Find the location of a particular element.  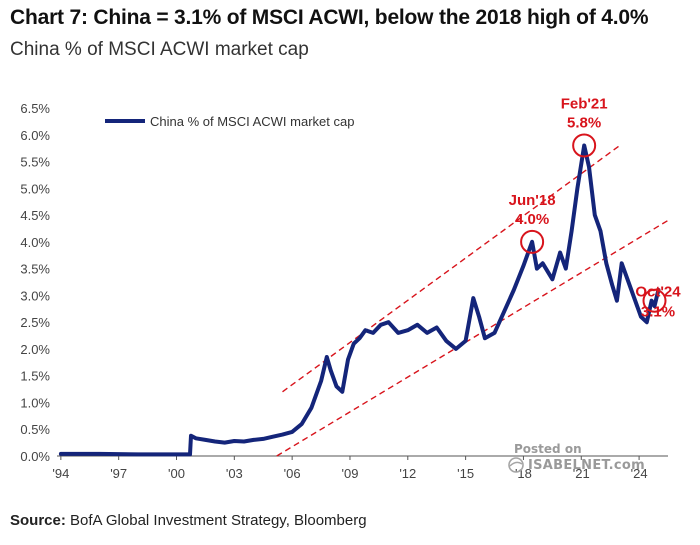

y-tick-label: 5.0% is located at coordinates (35, 188).